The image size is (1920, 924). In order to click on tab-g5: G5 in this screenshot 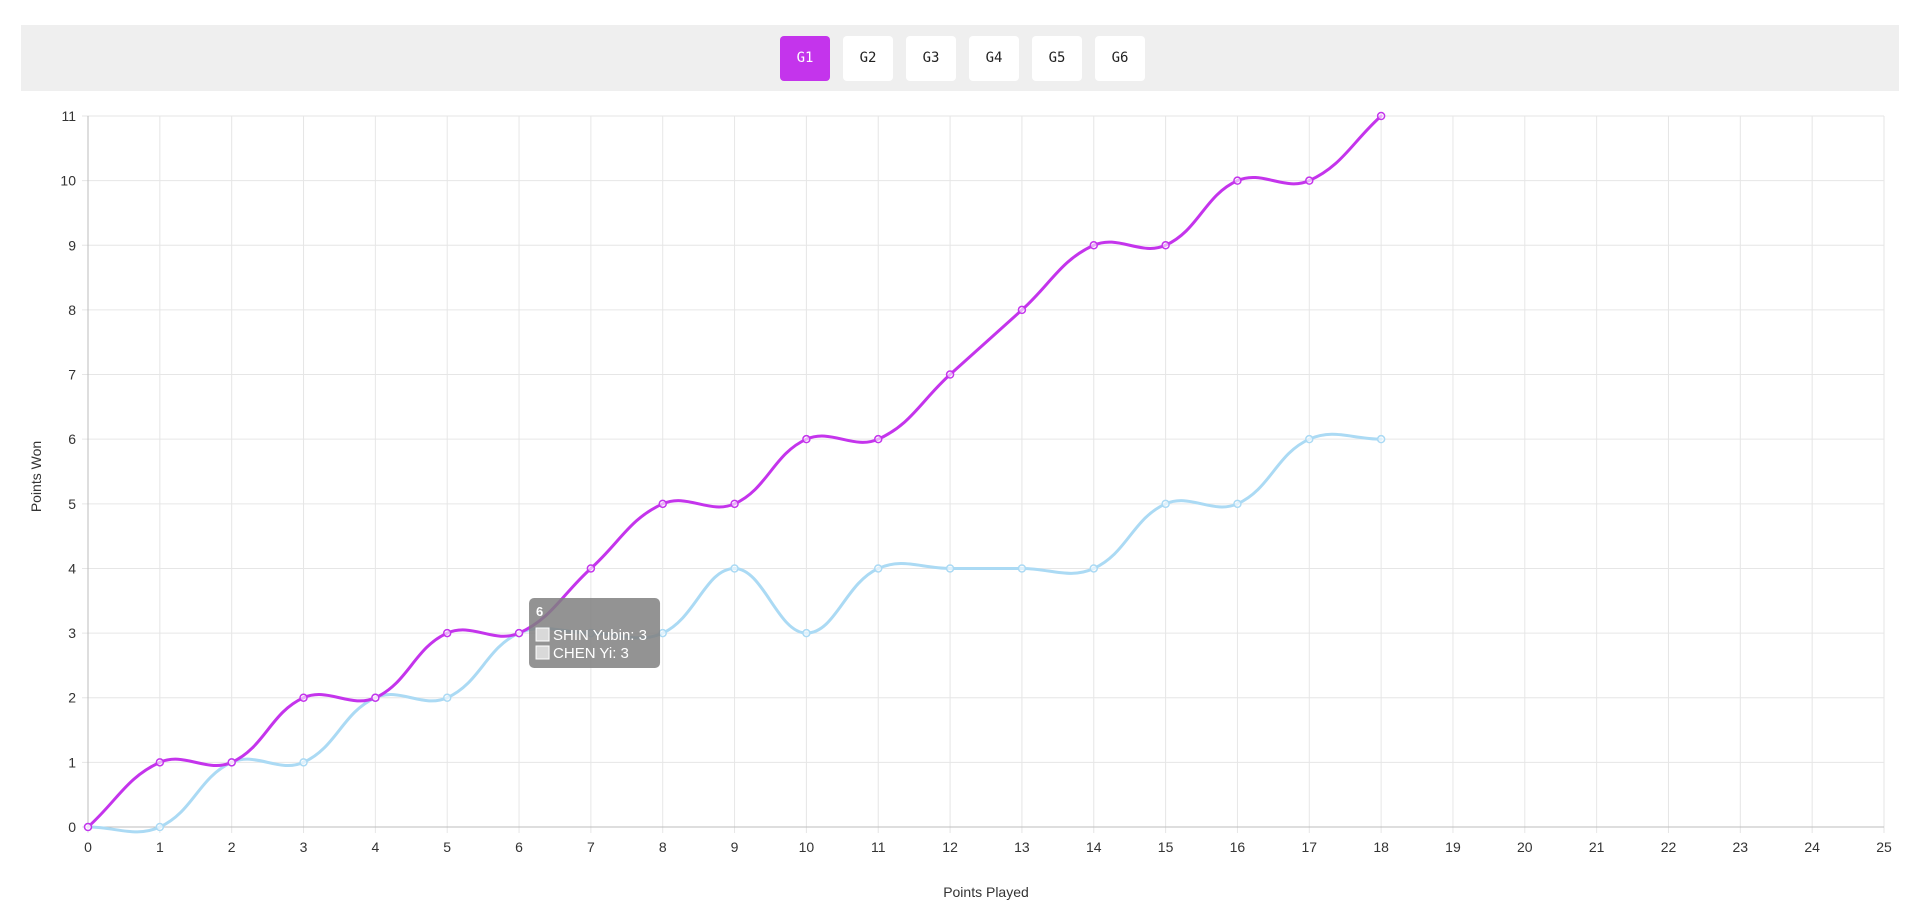, I will do `click(1057, 58)`.